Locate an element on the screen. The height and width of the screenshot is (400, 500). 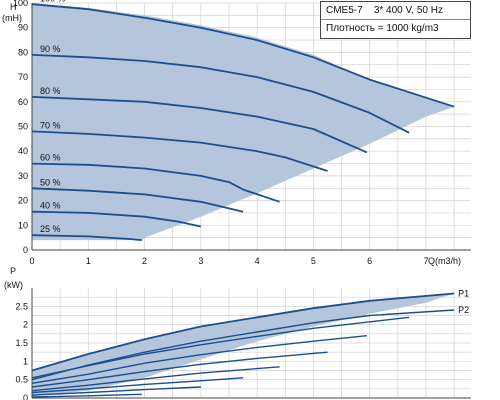
power-tick-label: 2 is located at coordinates (25, 325).